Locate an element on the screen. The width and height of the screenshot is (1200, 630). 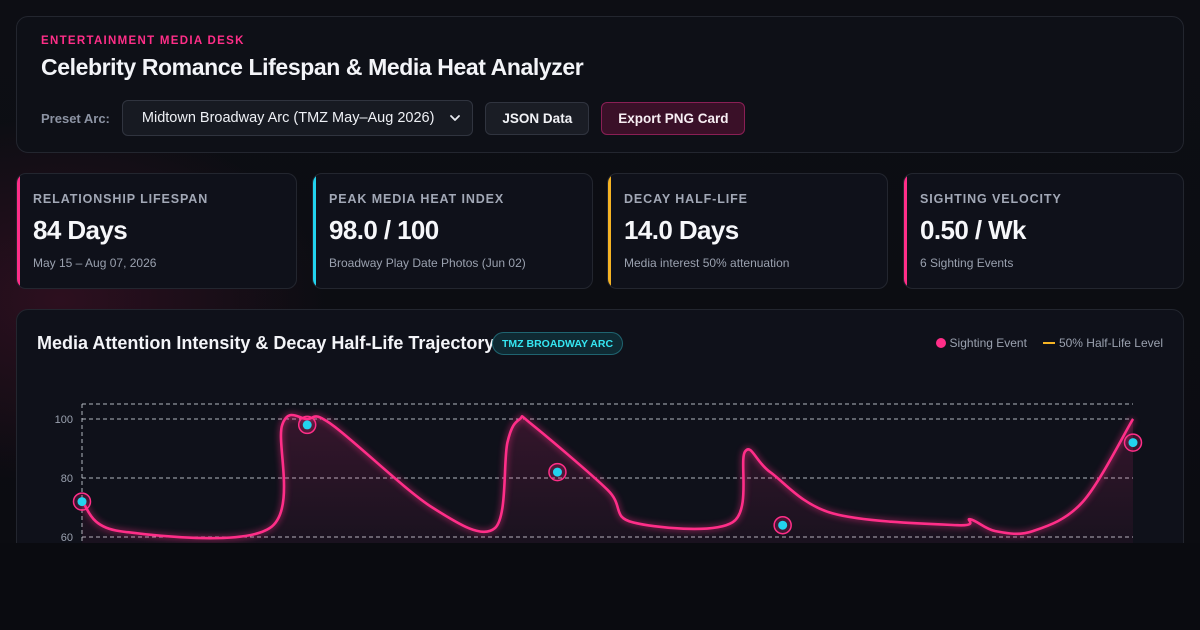
sighting-legend-dot is located at coordinates (940, 343).